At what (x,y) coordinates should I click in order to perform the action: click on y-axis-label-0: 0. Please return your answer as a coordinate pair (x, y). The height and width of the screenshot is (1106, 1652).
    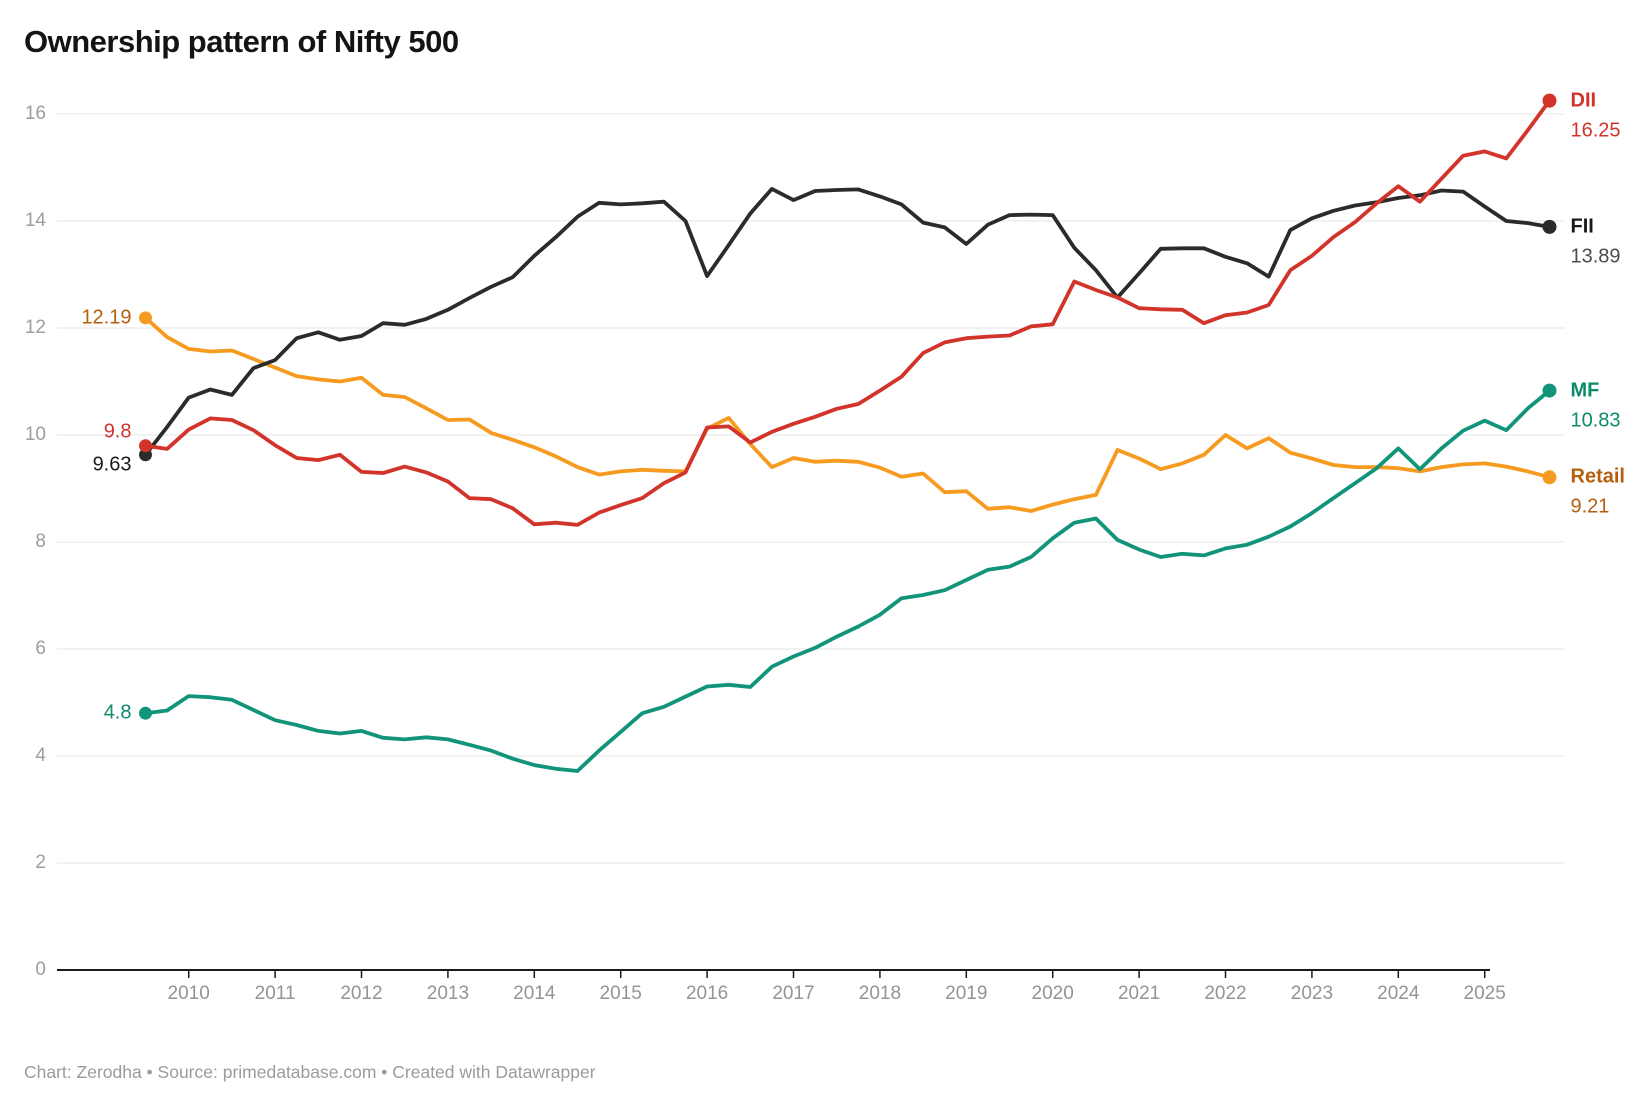
    Looking at the image, I should click on (40, 969).